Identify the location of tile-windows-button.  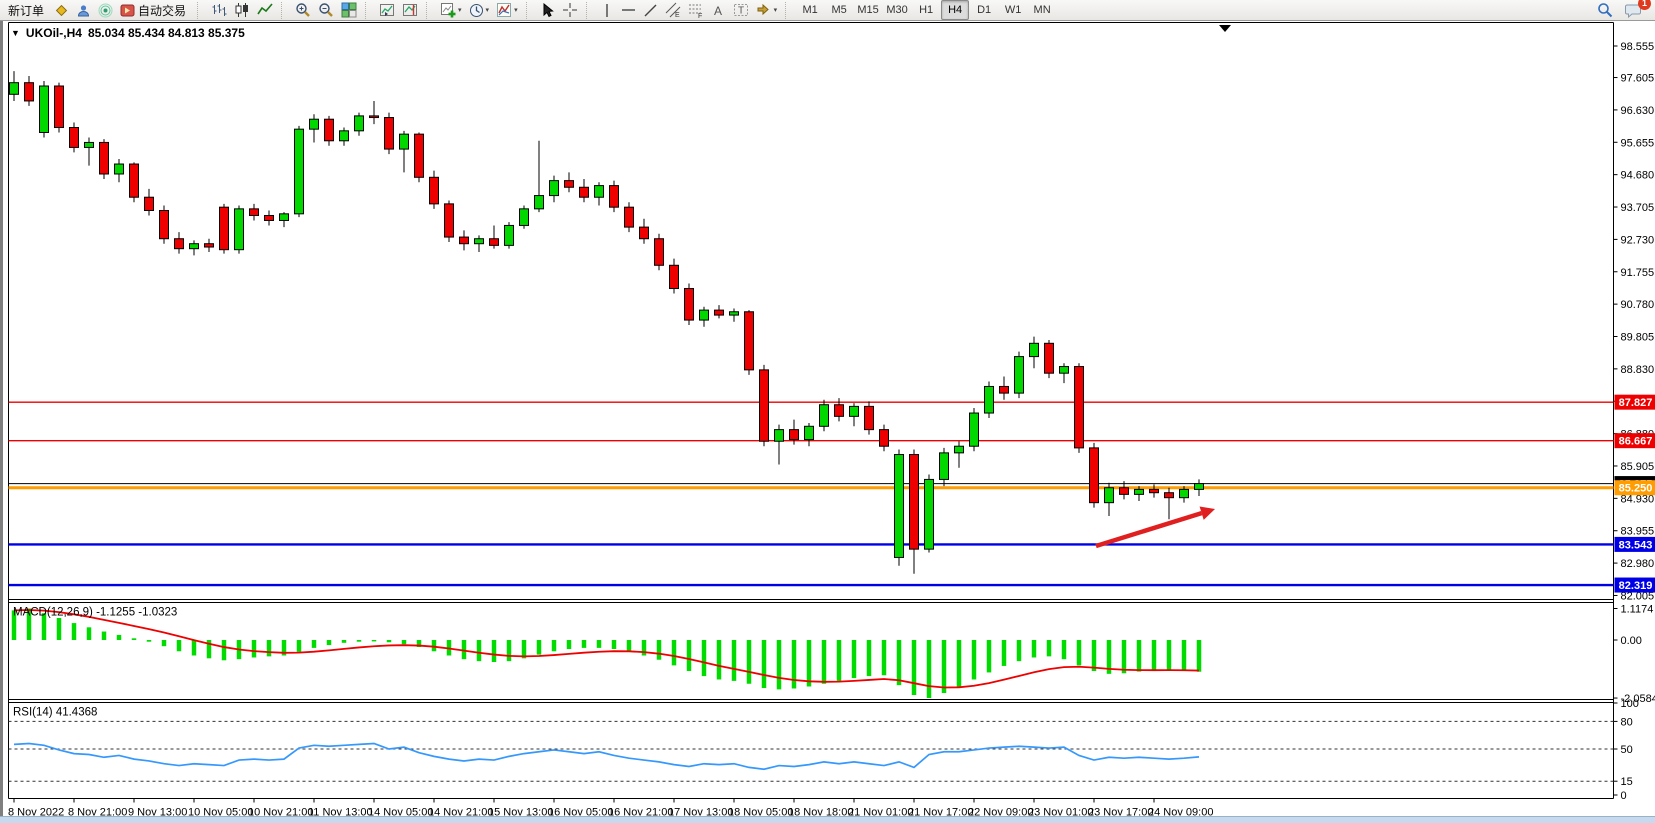
(349, 10).